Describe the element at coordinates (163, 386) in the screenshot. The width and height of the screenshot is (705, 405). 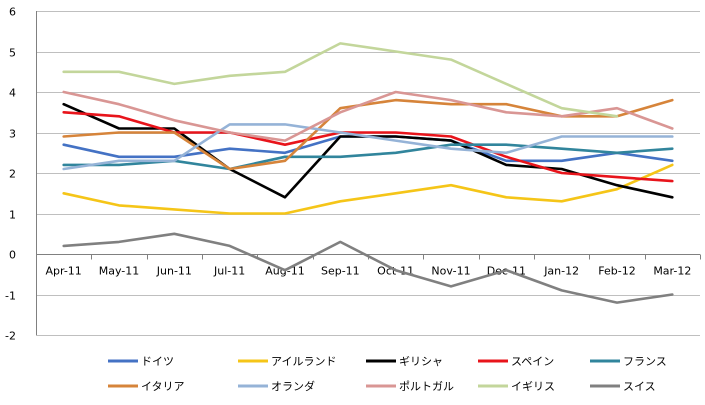
I see `legend-label: イタリア` at that location.